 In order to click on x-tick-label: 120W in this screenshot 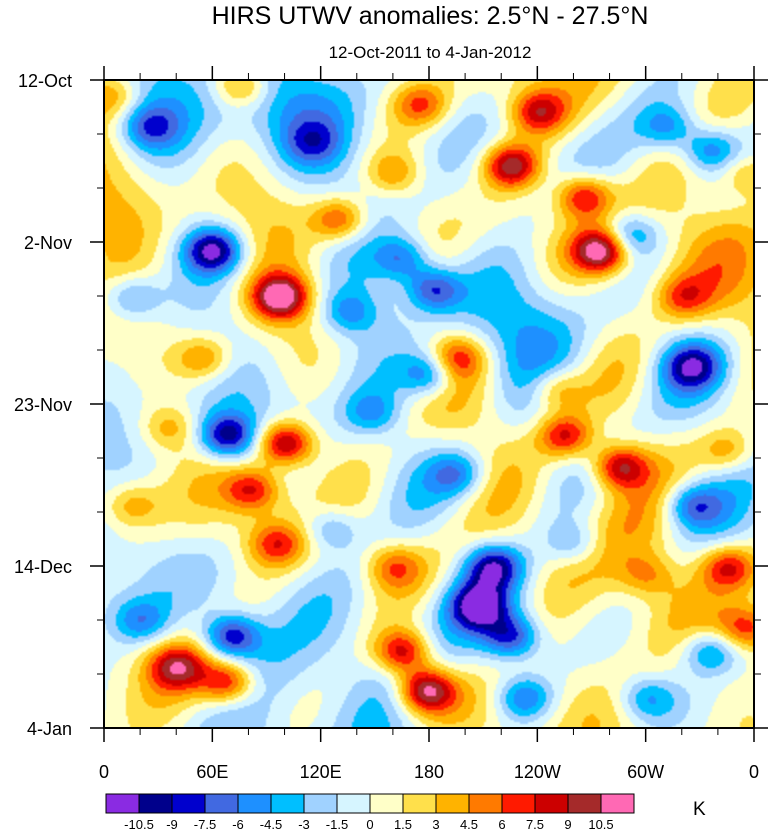, I will do `click(537, 772)`.